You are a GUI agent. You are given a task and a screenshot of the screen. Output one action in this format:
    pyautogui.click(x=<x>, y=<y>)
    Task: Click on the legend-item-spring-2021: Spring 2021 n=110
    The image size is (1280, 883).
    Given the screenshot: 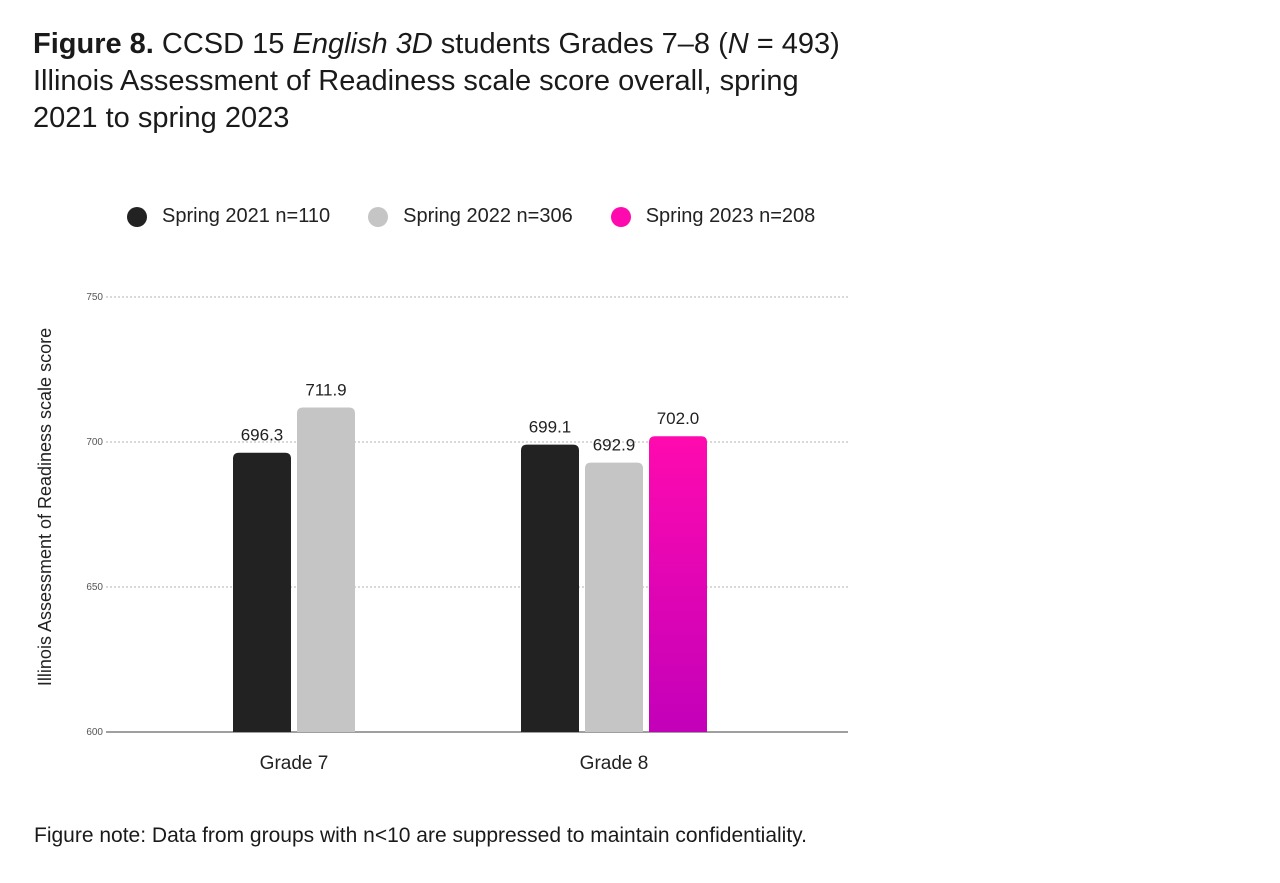 What is the action you would take?
    pyautogui.click(x=228, y=216)
    